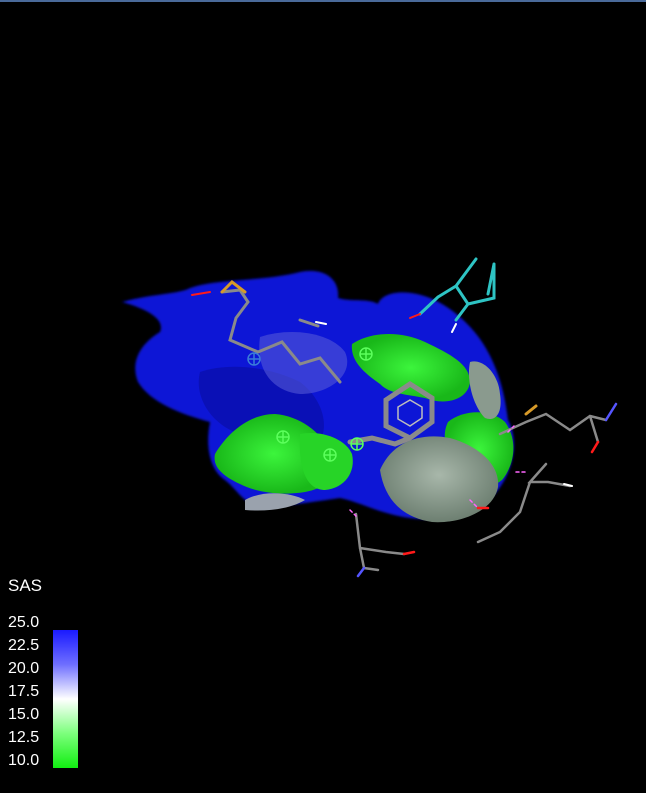 This screenshot has height=793, width=646. Describe the element at coordinates (361, 572) in the screenshot. I see `bottom-nitrogen` at that location.